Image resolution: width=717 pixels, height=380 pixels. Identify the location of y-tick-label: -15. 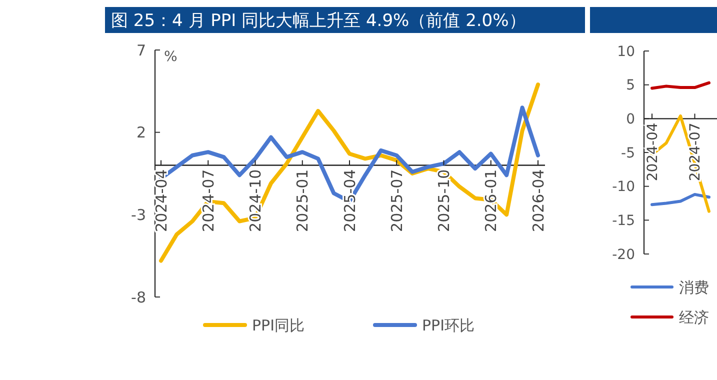
(623, 221).